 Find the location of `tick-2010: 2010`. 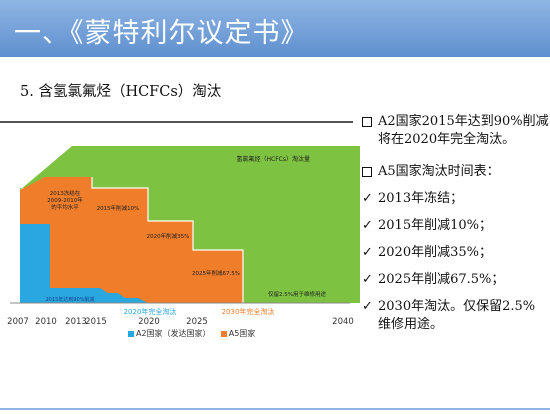

tick-2010: 2010 is located at coordinates (46, 322).